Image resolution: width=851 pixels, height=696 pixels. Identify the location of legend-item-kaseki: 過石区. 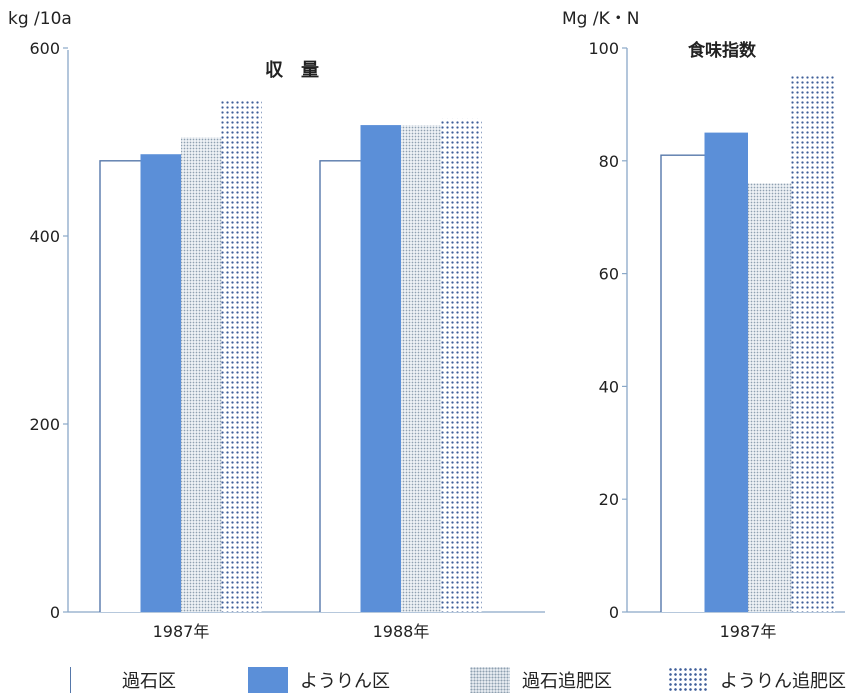
(123, 680).